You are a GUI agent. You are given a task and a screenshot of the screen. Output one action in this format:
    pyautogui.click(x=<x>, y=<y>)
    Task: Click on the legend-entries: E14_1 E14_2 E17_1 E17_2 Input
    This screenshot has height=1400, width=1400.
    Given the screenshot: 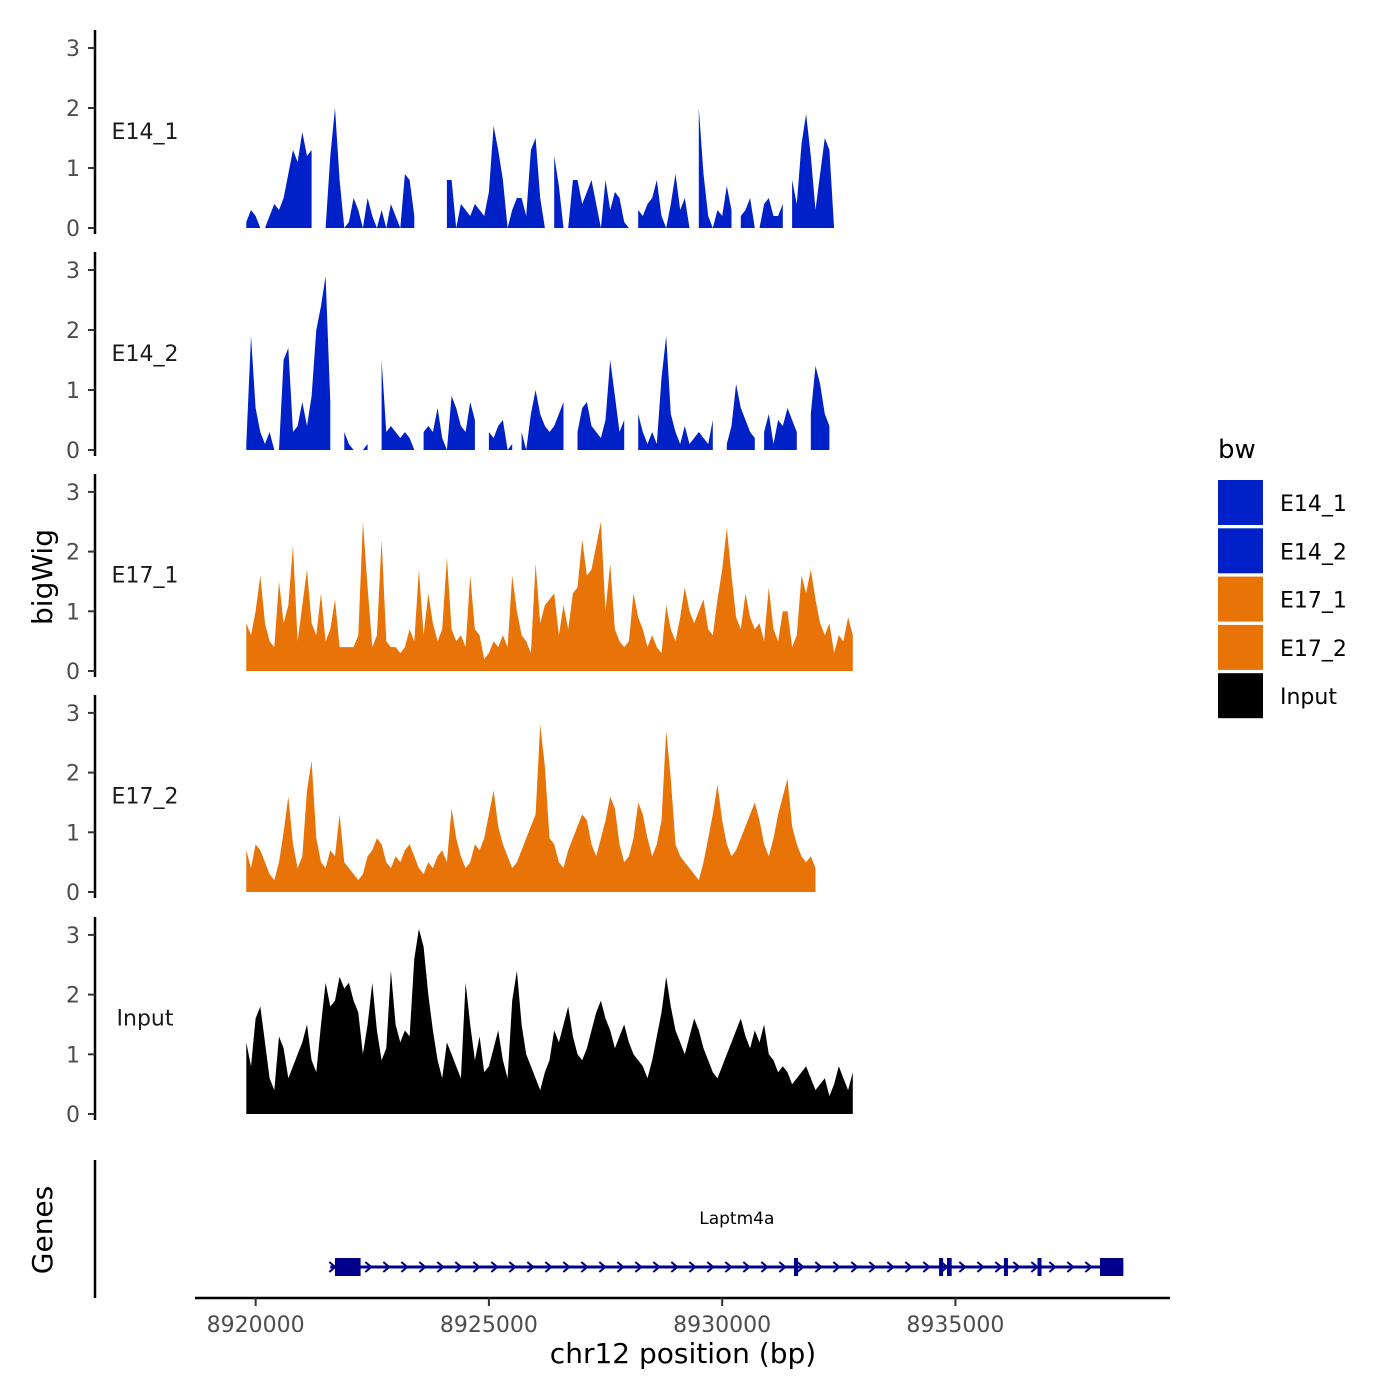 What is the action you would take?
    pyautogui.click(x=1282, y=599)
    